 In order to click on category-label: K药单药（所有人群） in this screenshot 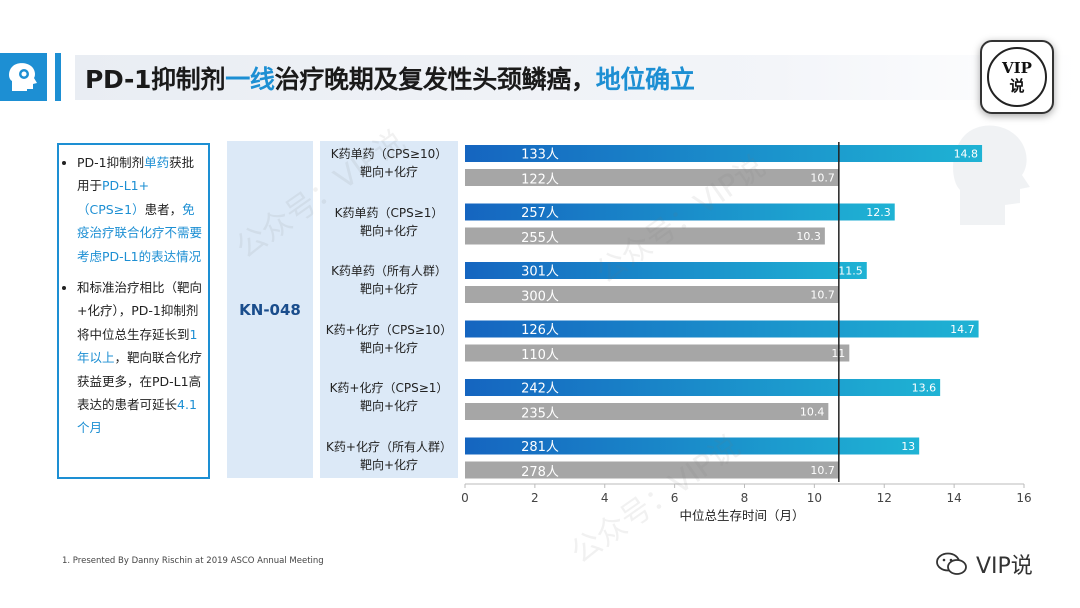, I will do `click(389, 271)`.